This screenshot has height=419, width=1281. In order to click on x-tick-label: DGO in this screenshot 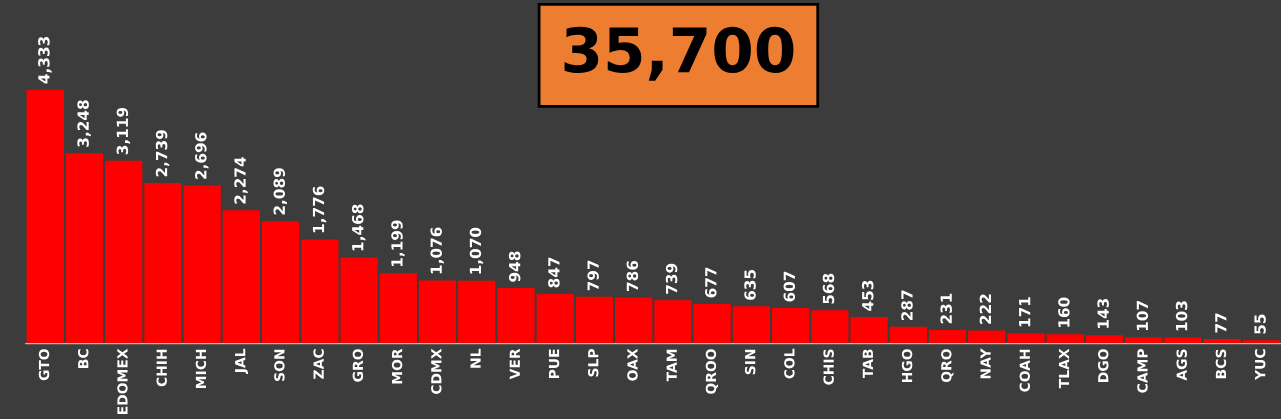, I will do `click(1103, 365)`.